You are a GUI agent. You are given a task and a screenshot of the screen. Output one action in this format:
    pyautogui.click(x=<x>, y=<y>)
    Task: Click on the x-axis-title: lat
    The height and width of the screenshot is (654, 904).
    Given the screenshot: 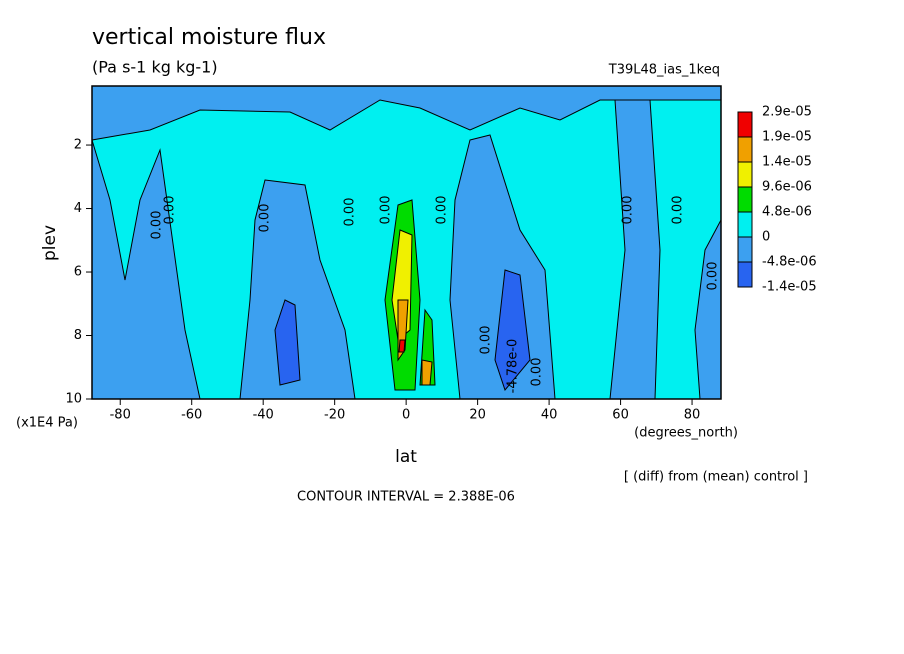 What is the action you would take?
    pyautogui.click(x=406, y=457)
    